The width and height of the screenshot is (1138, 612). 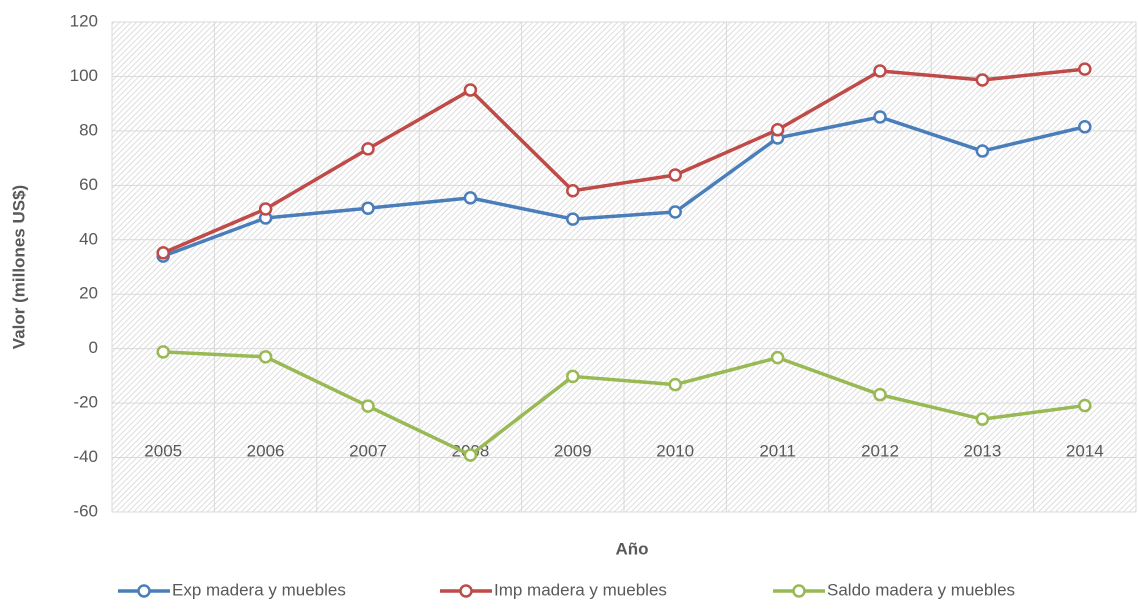 I want to click on legend-label: Saldo madera y muebles, so click(x=921, y=589).